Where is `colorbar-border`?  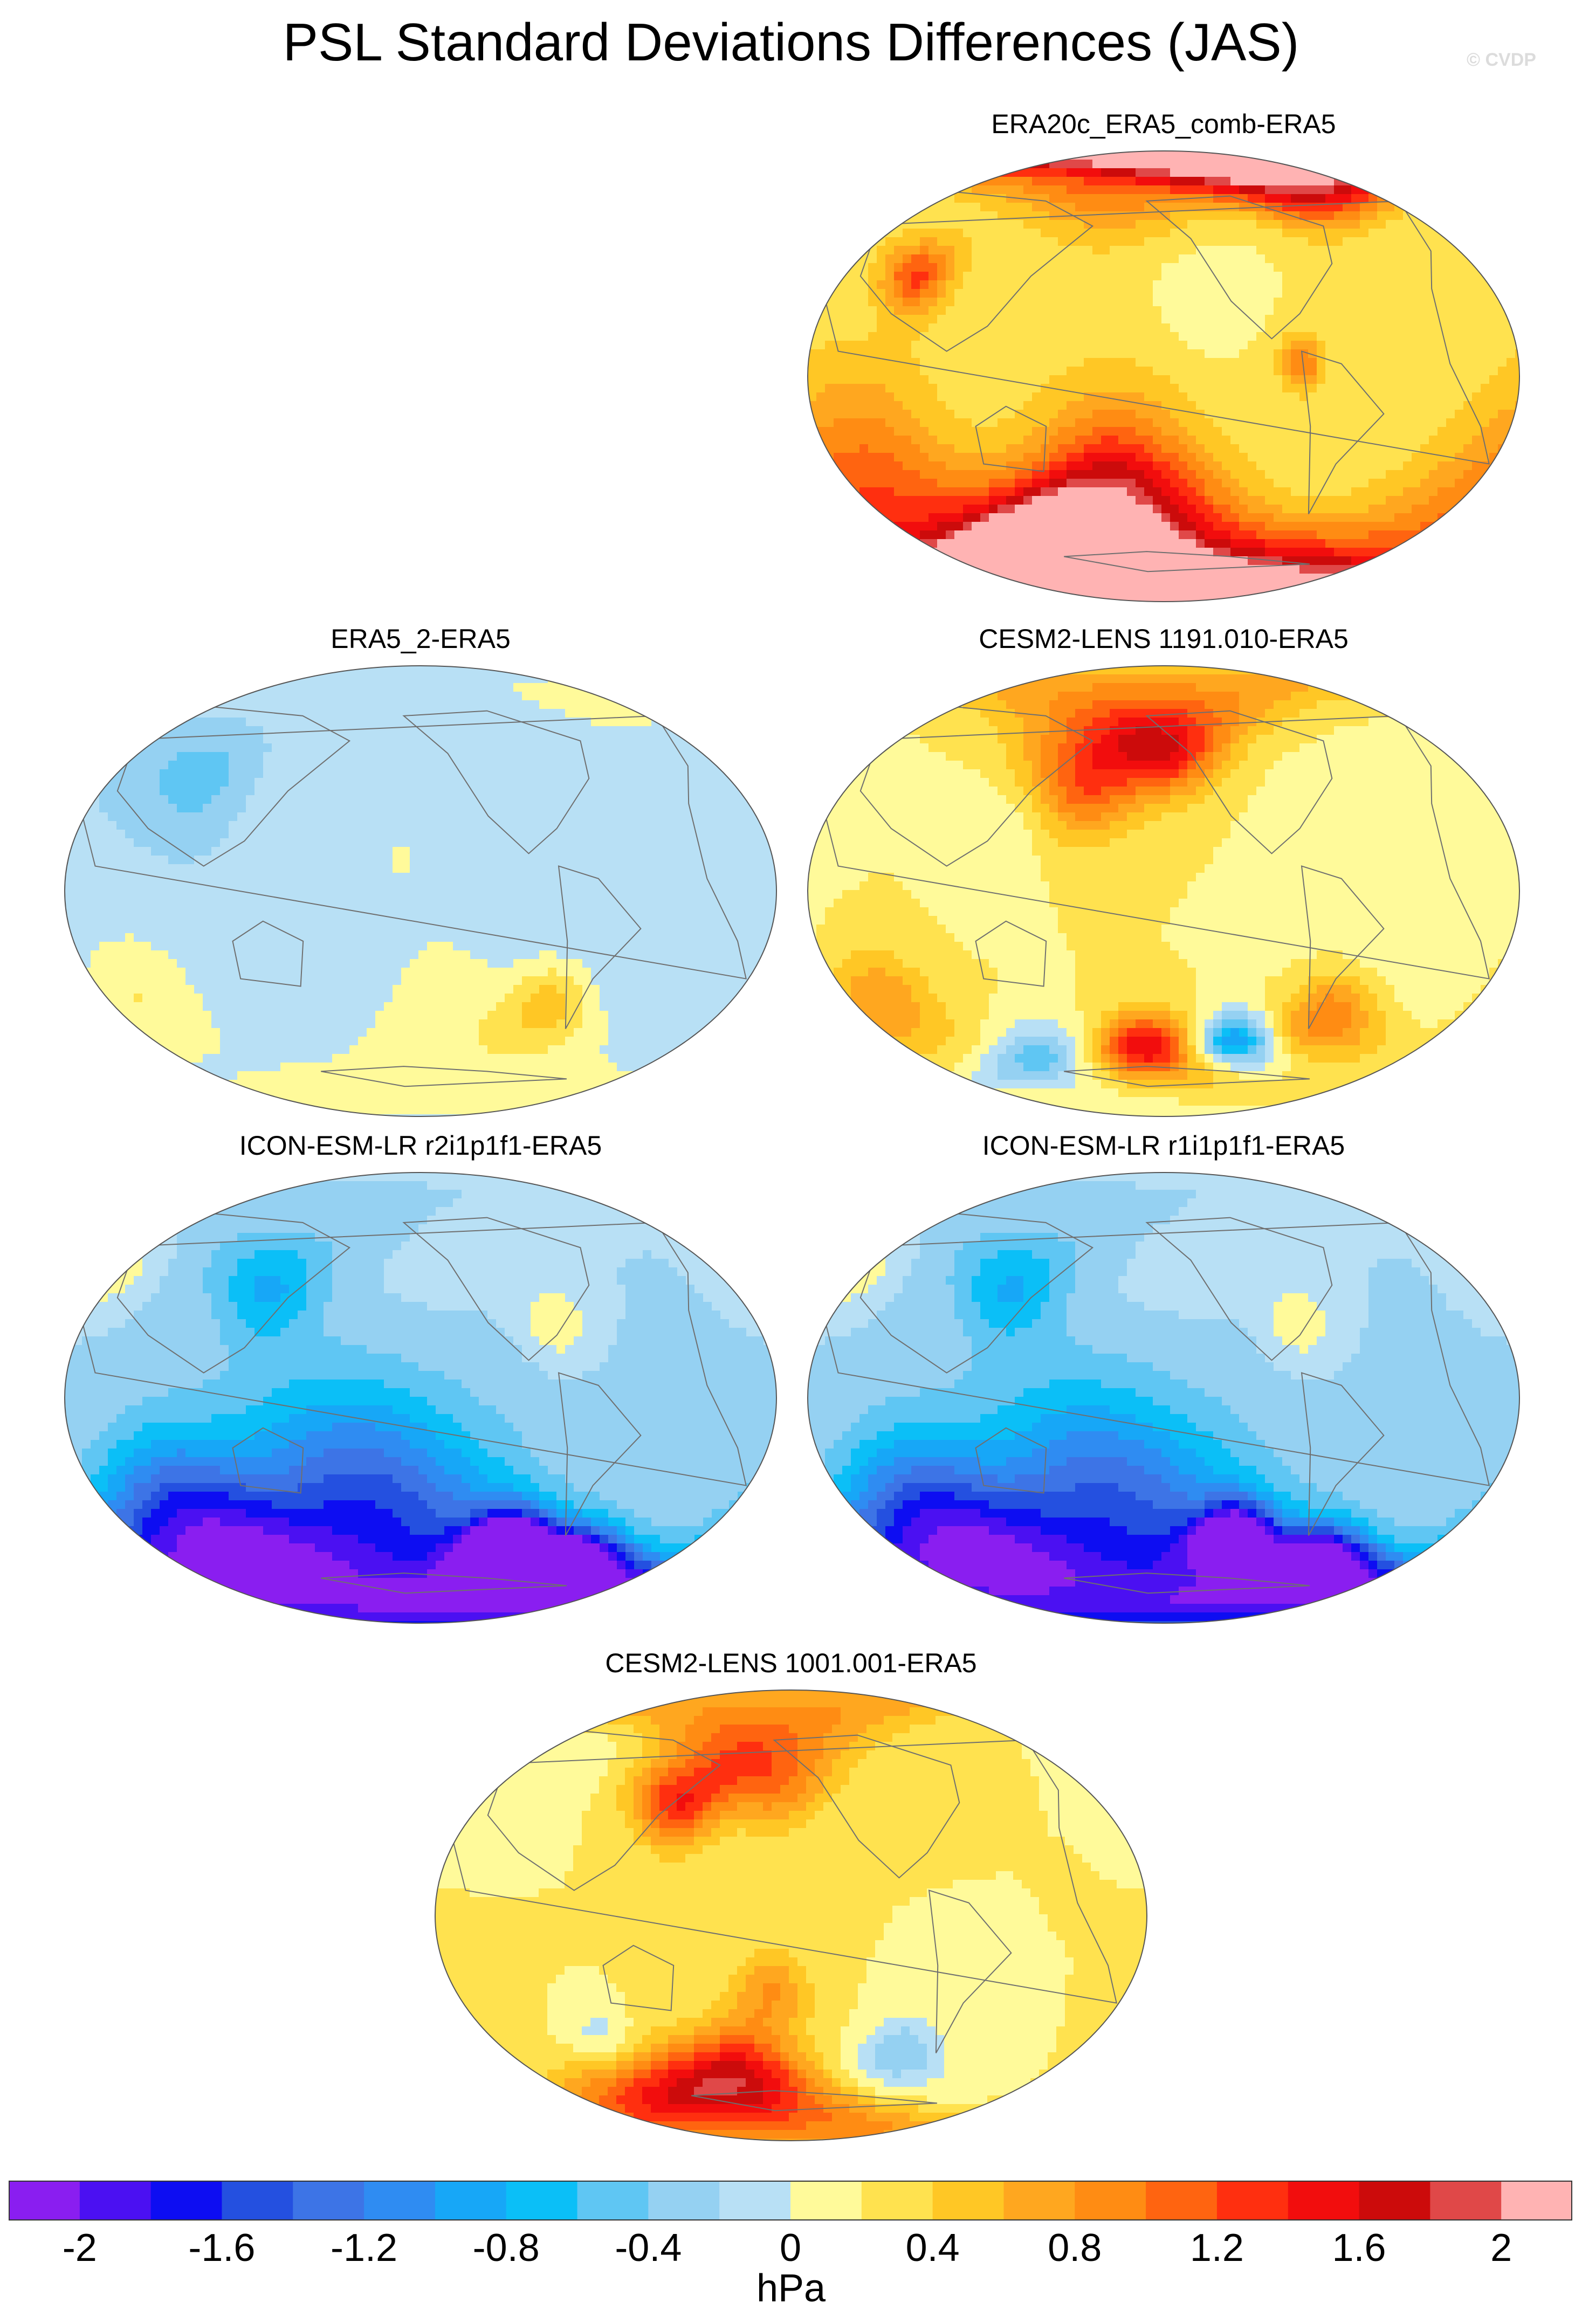 colorbar-border is located at coordinates (790, 2200).